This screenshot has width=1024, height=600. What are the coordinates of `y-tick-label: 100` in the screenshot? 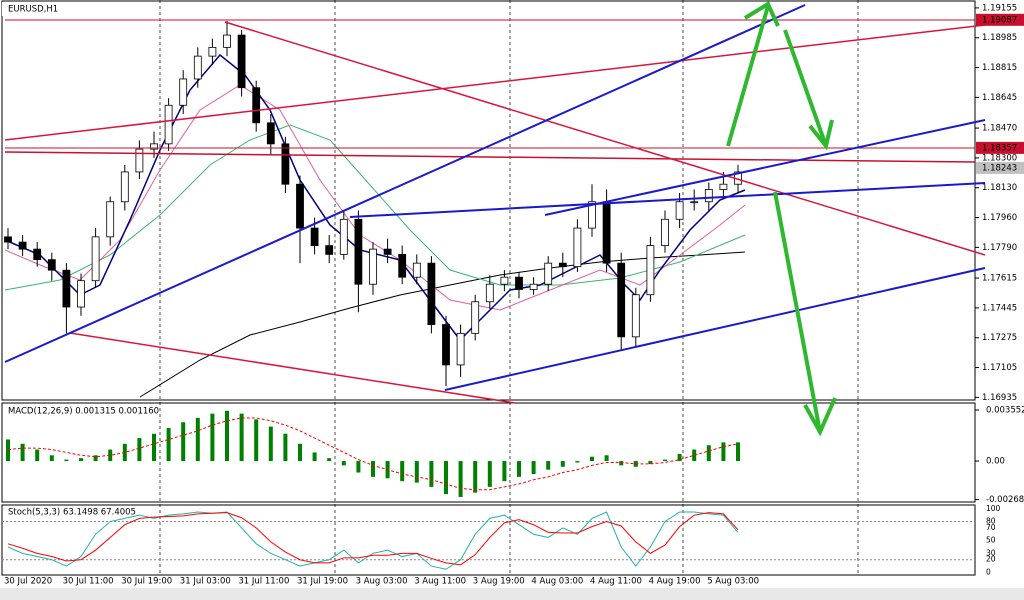 It's located at (993, 508).